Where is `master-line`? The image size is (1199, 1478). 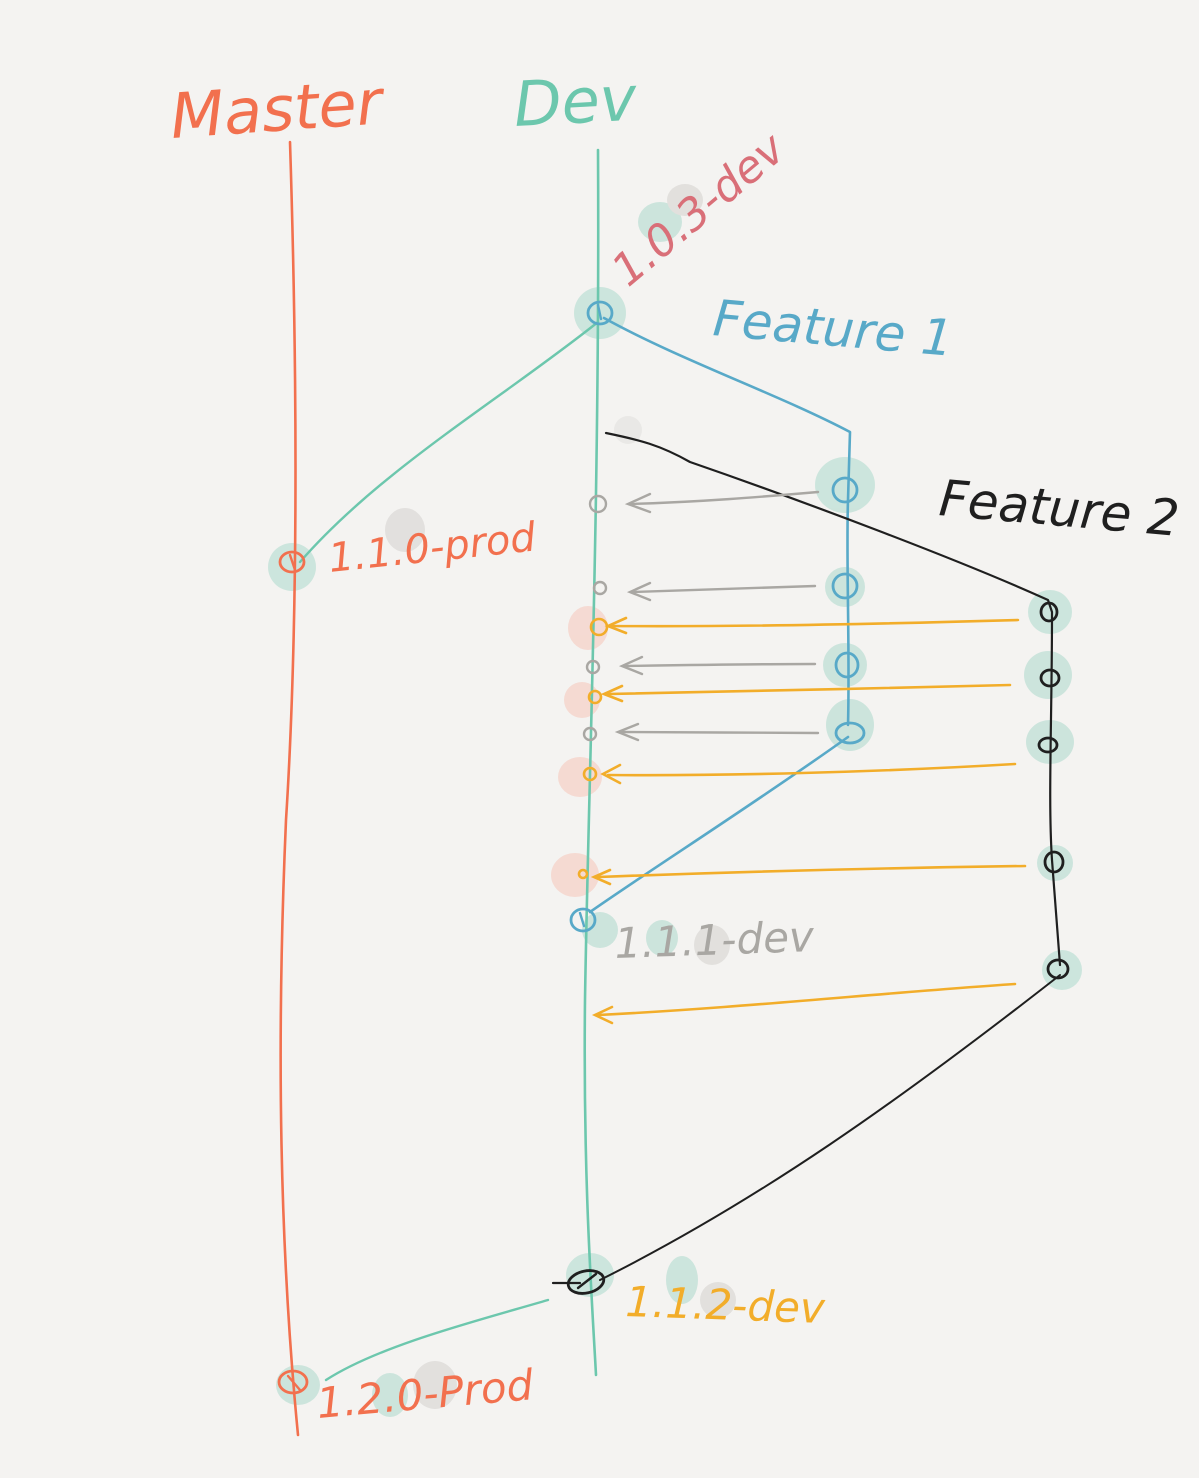
master-line is located at coordinates (289, 788).